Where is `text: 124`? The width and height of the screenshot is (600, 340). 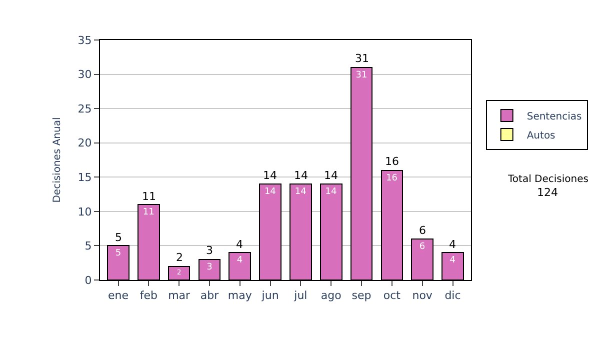 text: 124 is located at coordinates (547, 192).